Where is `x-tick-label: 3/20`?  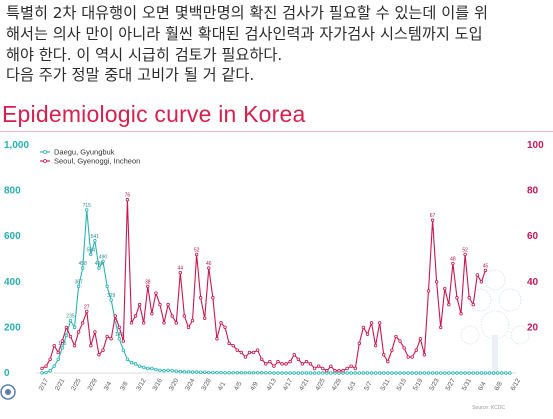
x-tick-label: 3/20 is located at coordinates (174, 384).